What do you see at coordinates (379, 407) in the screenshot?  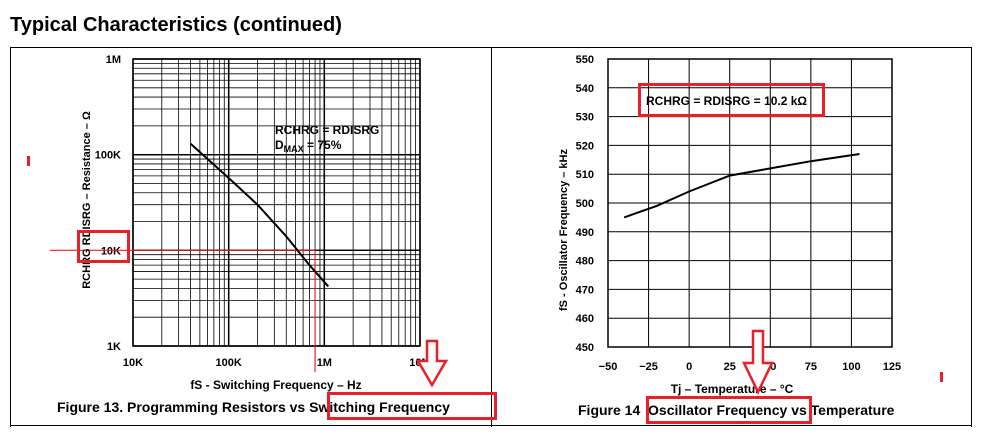 I see `figure13-caption-highlight: Switching Frequency` at bounding box center [379, 407].